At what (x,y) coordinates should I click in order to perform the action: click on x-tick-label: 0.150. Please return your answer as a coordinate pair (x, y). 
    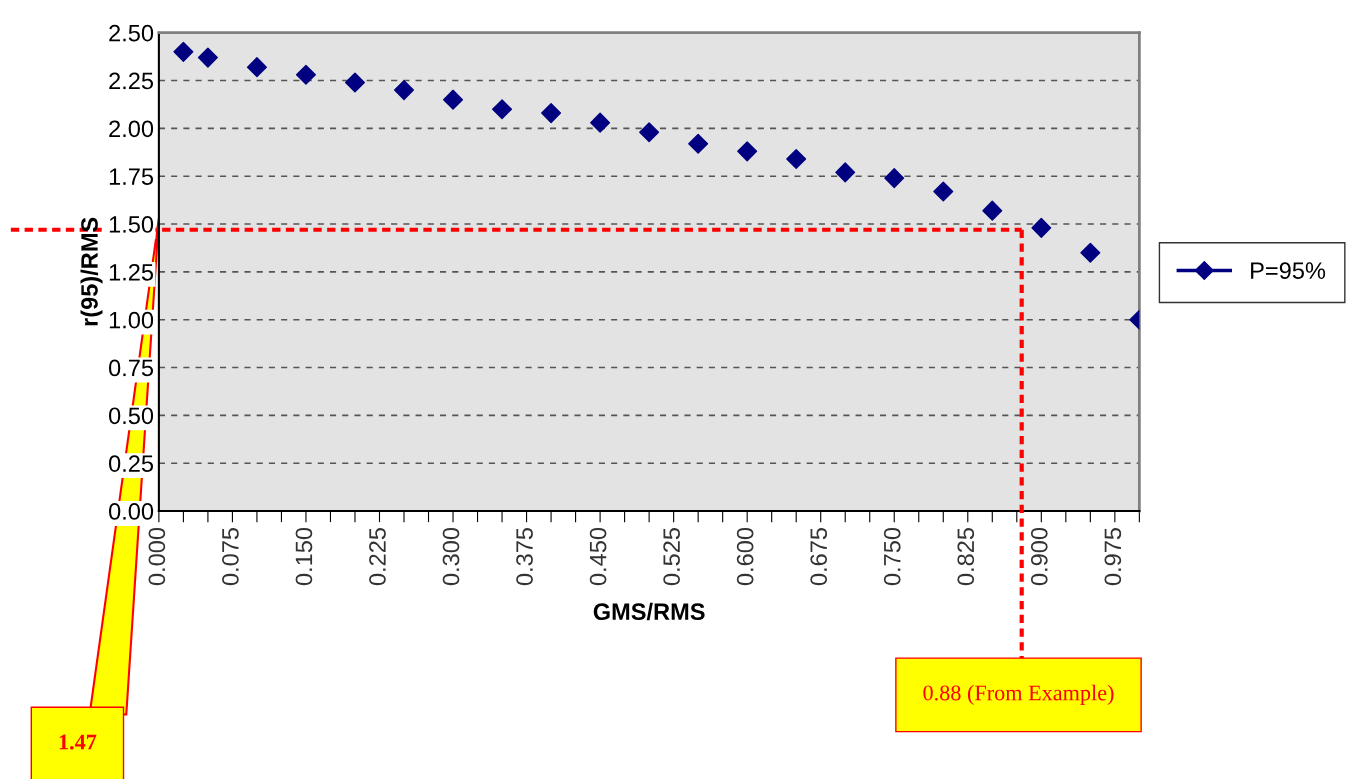
    Looking at the image, I should click on (304, 556).